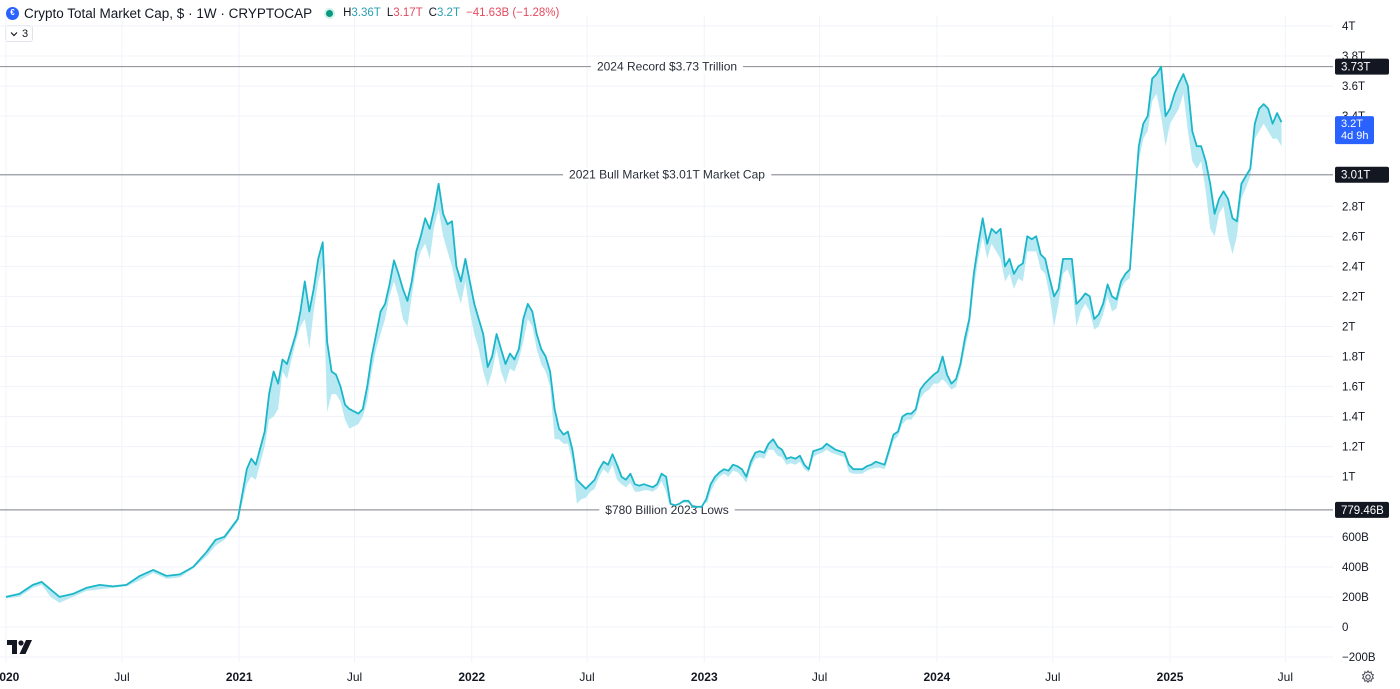  I want to click on crypto-symbol-icon: €, so click(12, 13).